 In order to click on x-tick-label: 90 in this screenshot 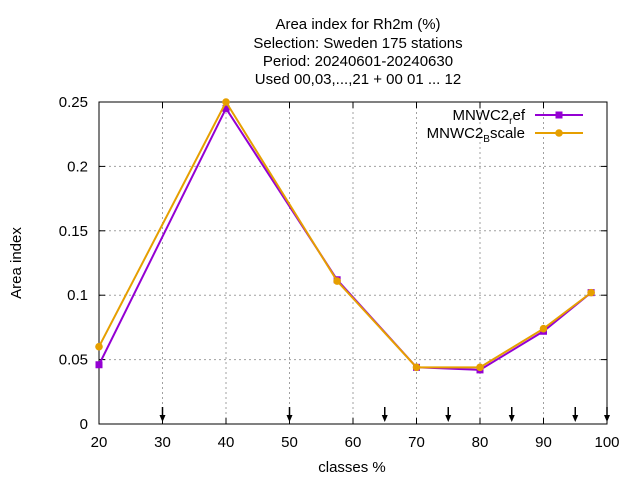, I will do `click(543, 442)`.